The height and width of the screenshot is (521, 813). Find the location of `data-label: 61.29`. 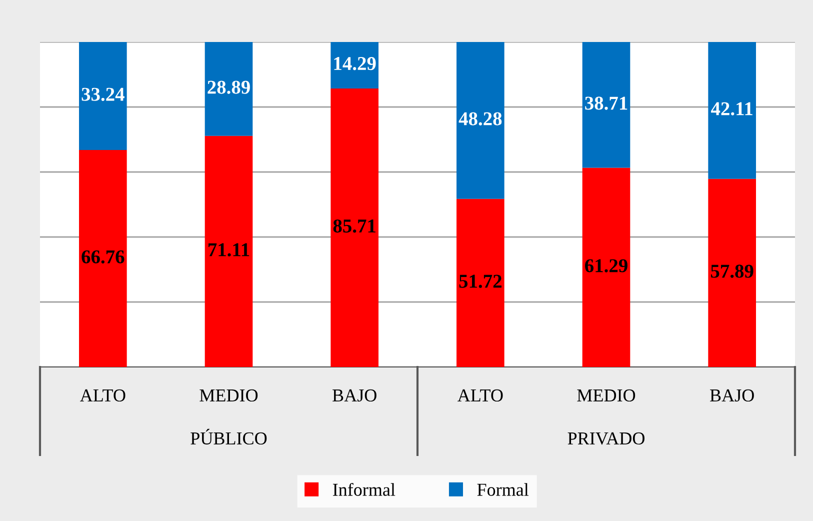

data-label: 61.29 is located at coordinates (606, 265).